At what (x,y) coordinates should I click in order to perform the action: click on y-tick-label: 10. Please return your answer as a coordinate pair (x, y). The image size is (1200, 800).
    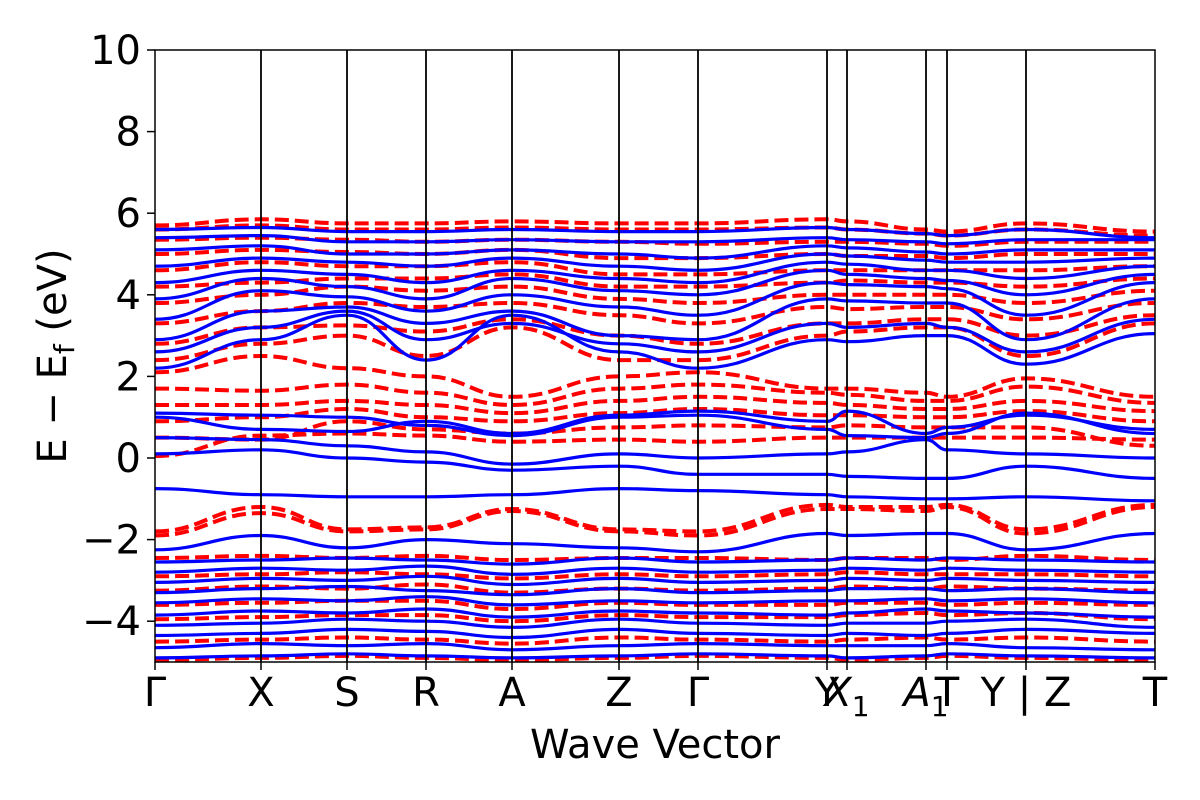
    Looking at the image, I should click on (115, 51).